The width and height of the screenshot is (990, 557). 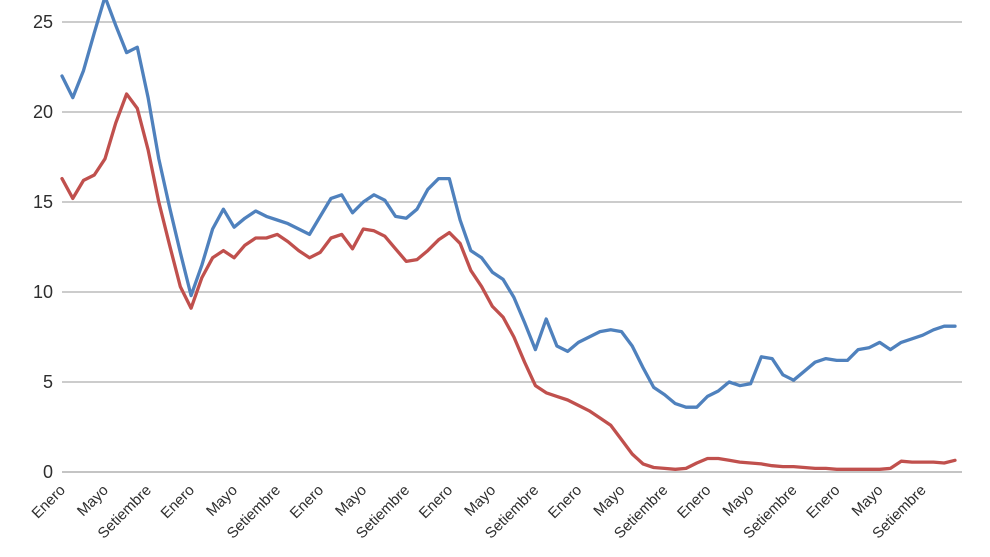 What do you see at coordinates (43, 202) in the screenshot?
I see `y-axis-tick-label: 15` at bounding box center [43, 202].